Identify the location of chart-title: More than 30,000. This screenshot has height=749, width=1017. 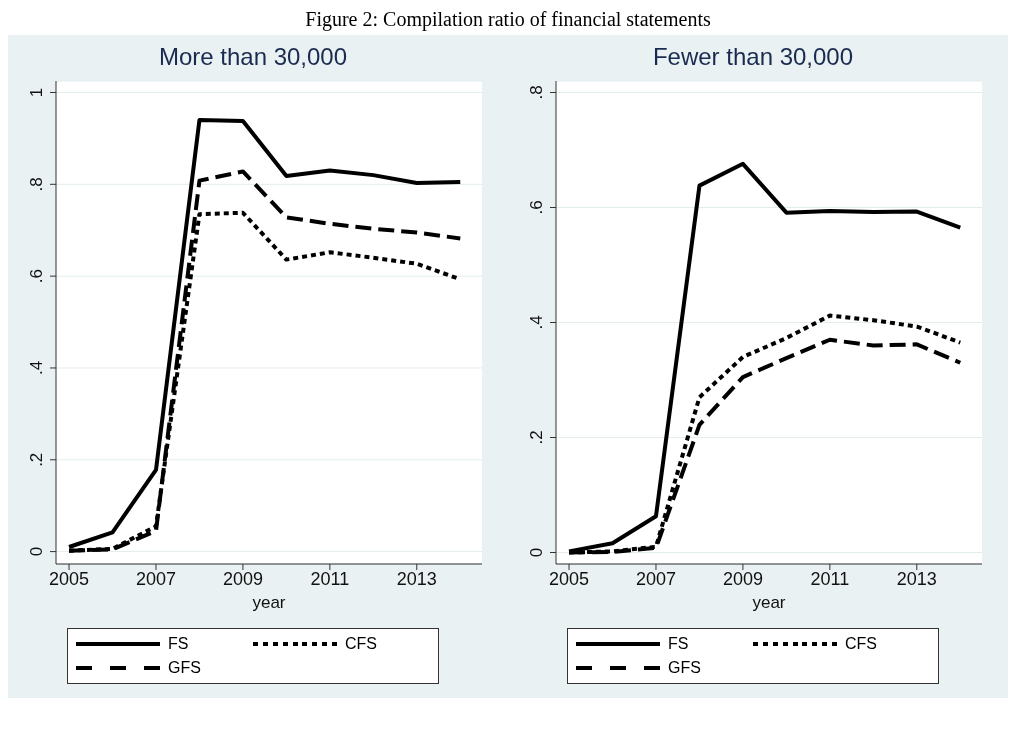
(253, 57).